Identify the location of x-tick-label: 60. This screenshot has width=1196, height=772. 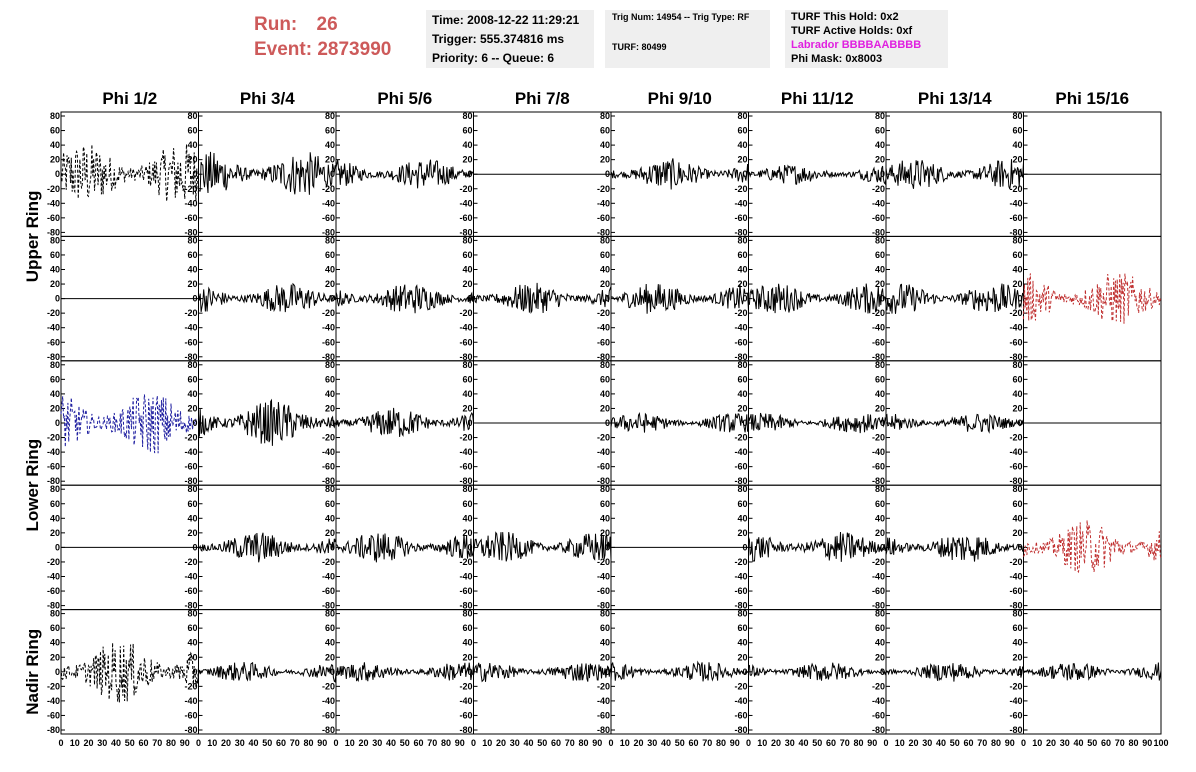
(693, 743).